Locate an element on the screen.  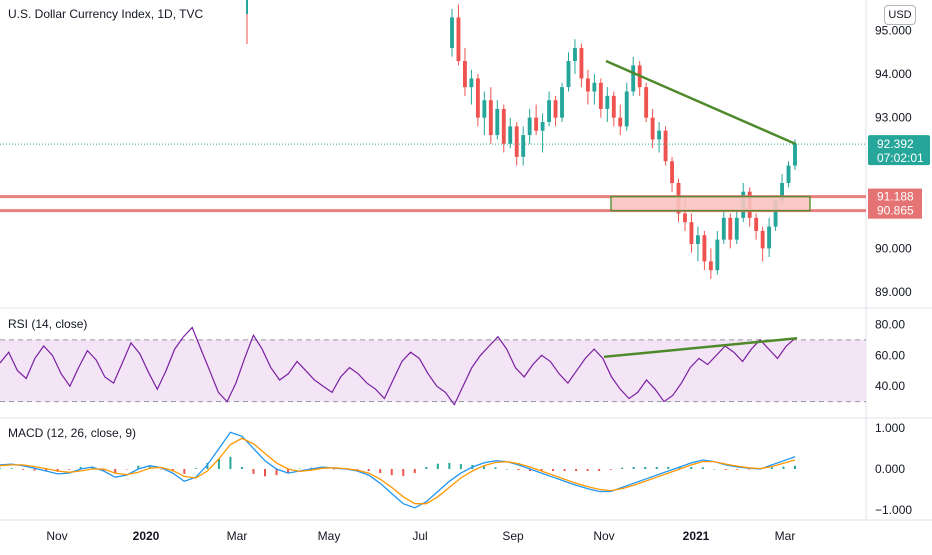
rsi-title: RSI (14, close) is located at coordinates (48, 324).